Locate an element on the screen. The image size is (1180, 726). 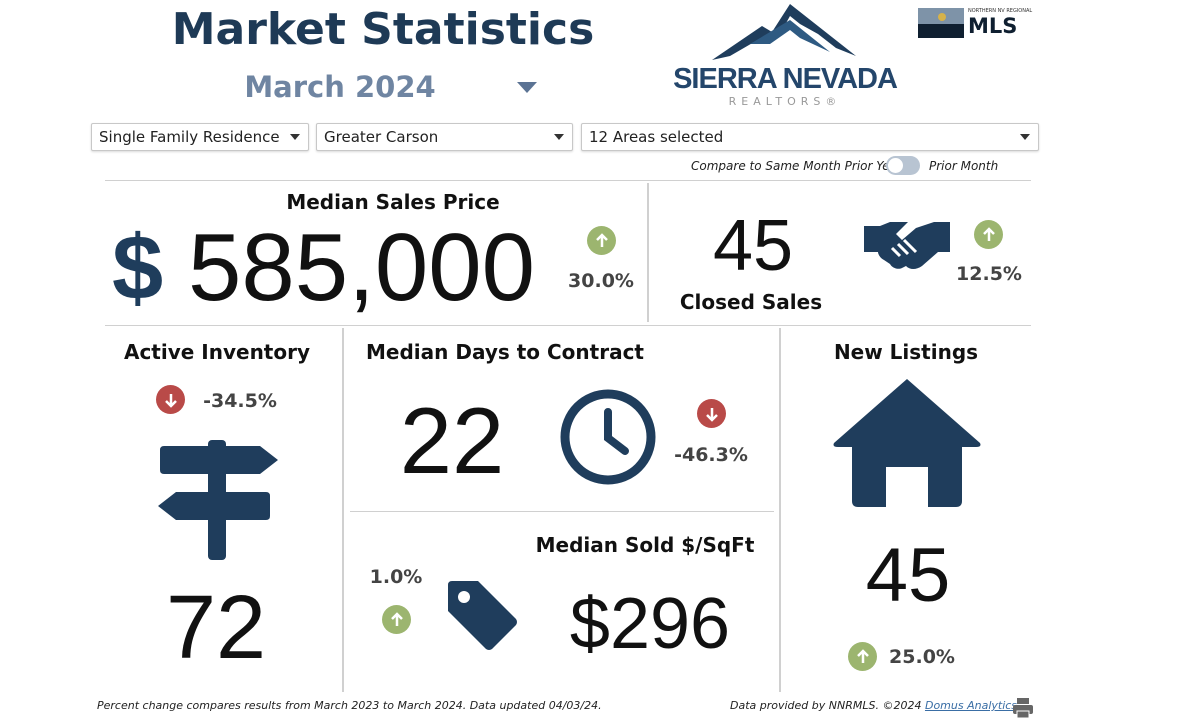
dollar-sign-icon: $ is located at coordinates (138, 268).